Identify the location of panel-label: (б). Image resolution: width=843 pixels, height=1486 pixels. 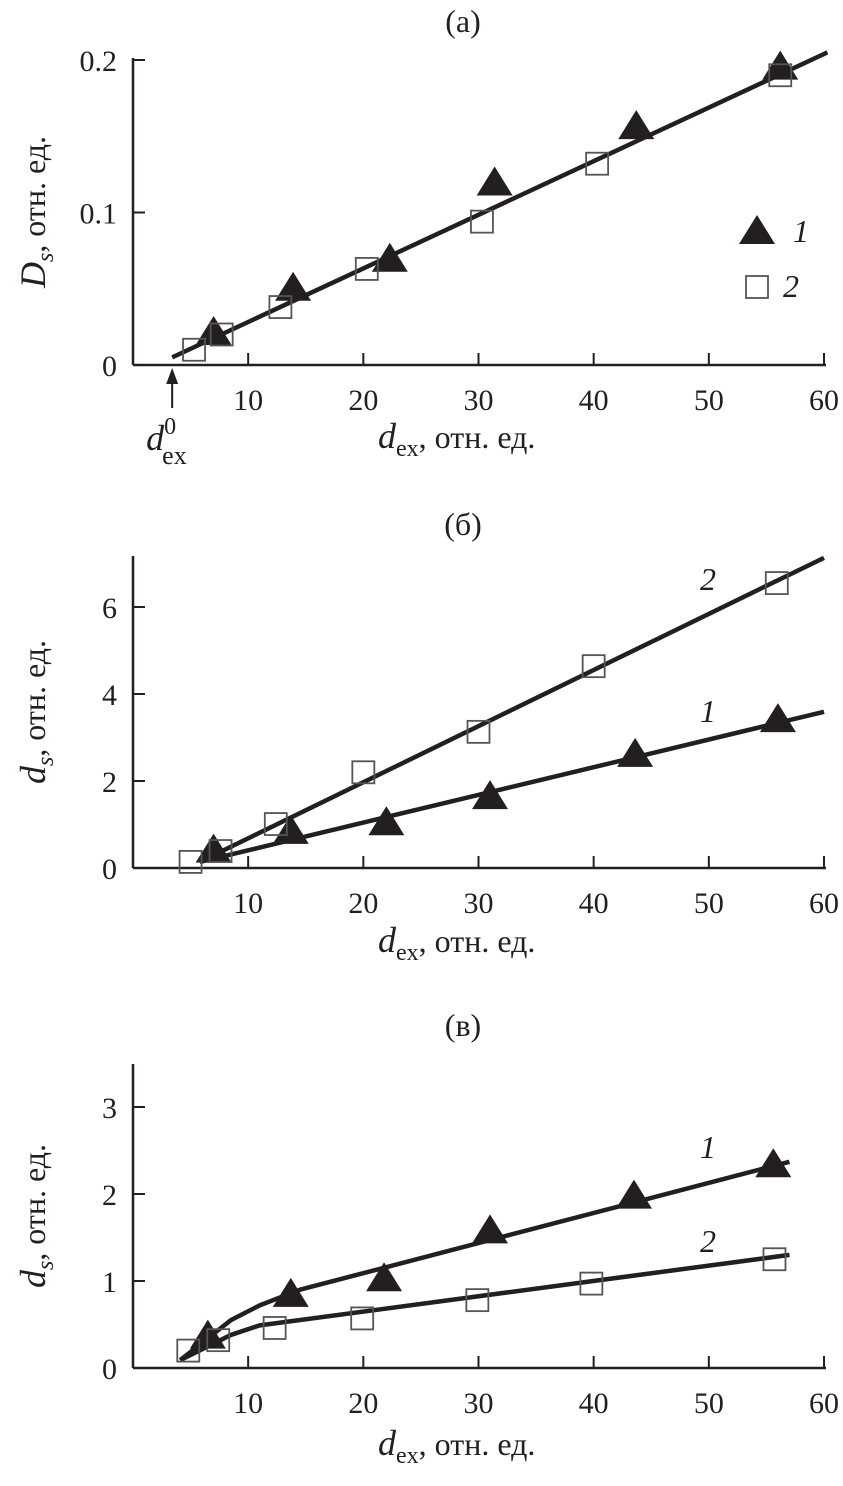
(463, 524).